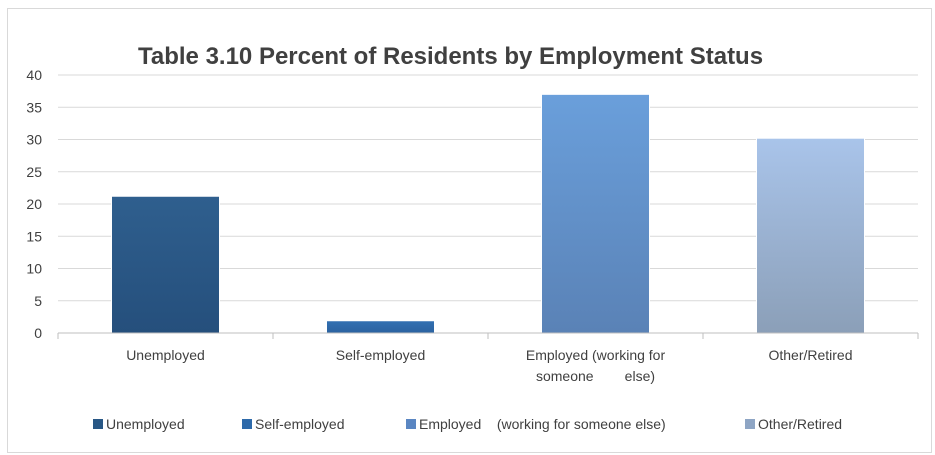 The width and height of the screenshot is (935, 455). I want to click on y-tick-label: 20, so click(34, 204).